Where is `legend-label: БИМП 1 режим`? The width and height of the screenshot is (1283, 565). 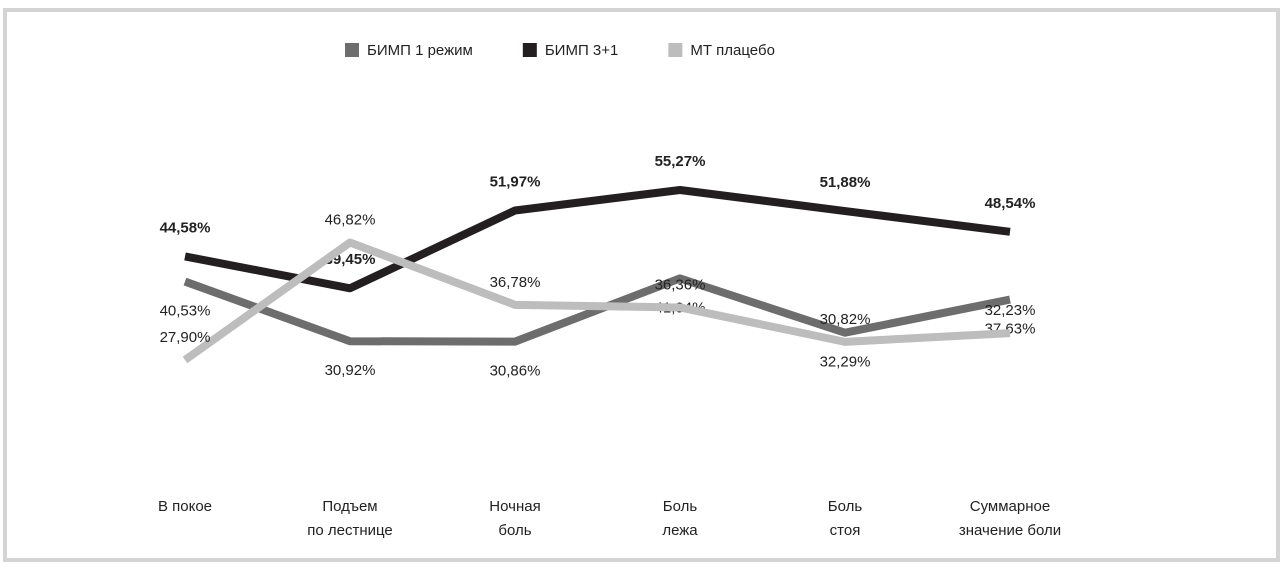
legend-label: БИМП 1 режим is located at coordinates (420, 50).